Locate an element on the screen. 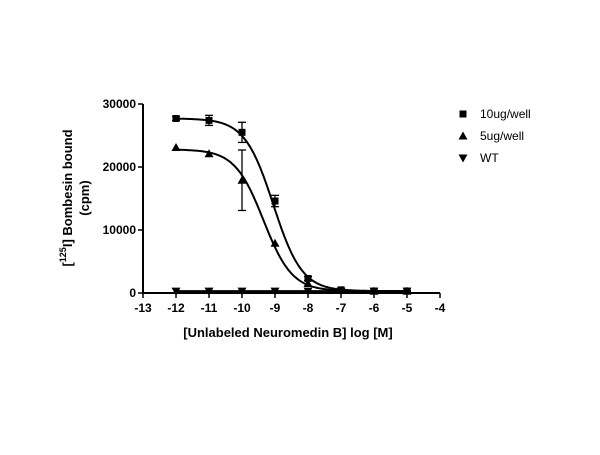 The image size is (600, 455). y-tick-label: 0 is located at coordinates (132, 293).